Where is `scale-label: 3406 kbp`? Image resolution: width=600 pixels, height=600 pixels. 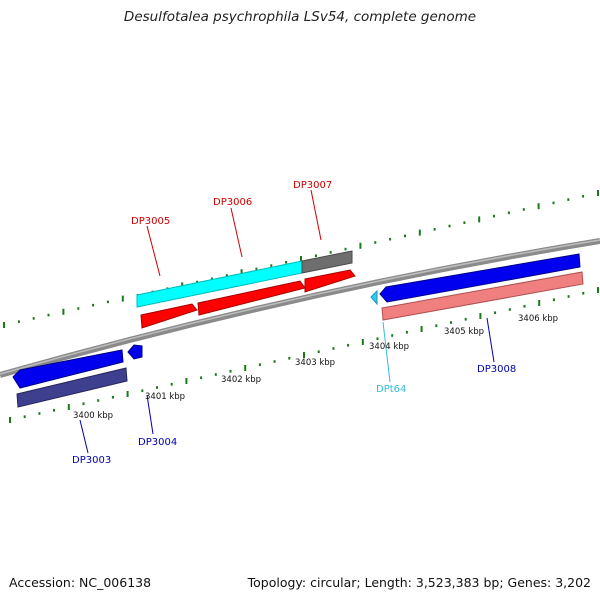
scale-label: 3406 kbp is located at coordinates (538, 319).